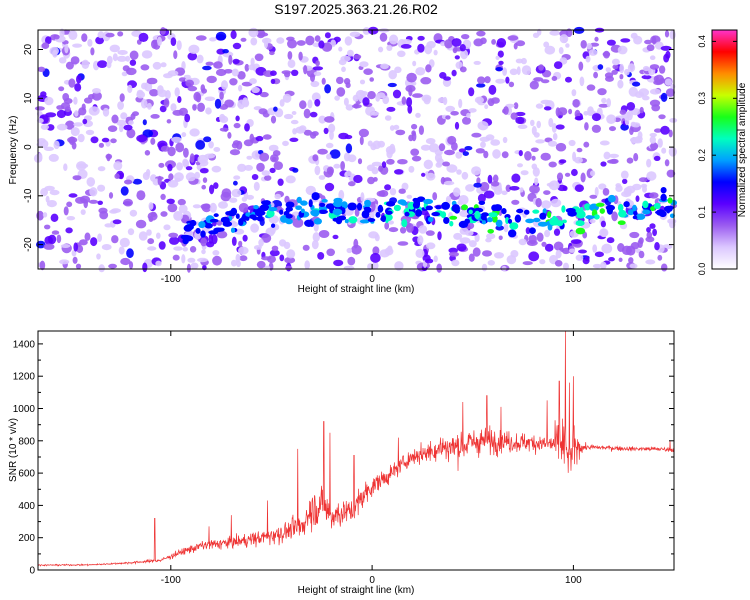 This screenshot has height=600, width=750. What do you see at coordinates (26, 441) in the screenshot?
I see `y-tick-label: 800` at bounding box center [26, 441].